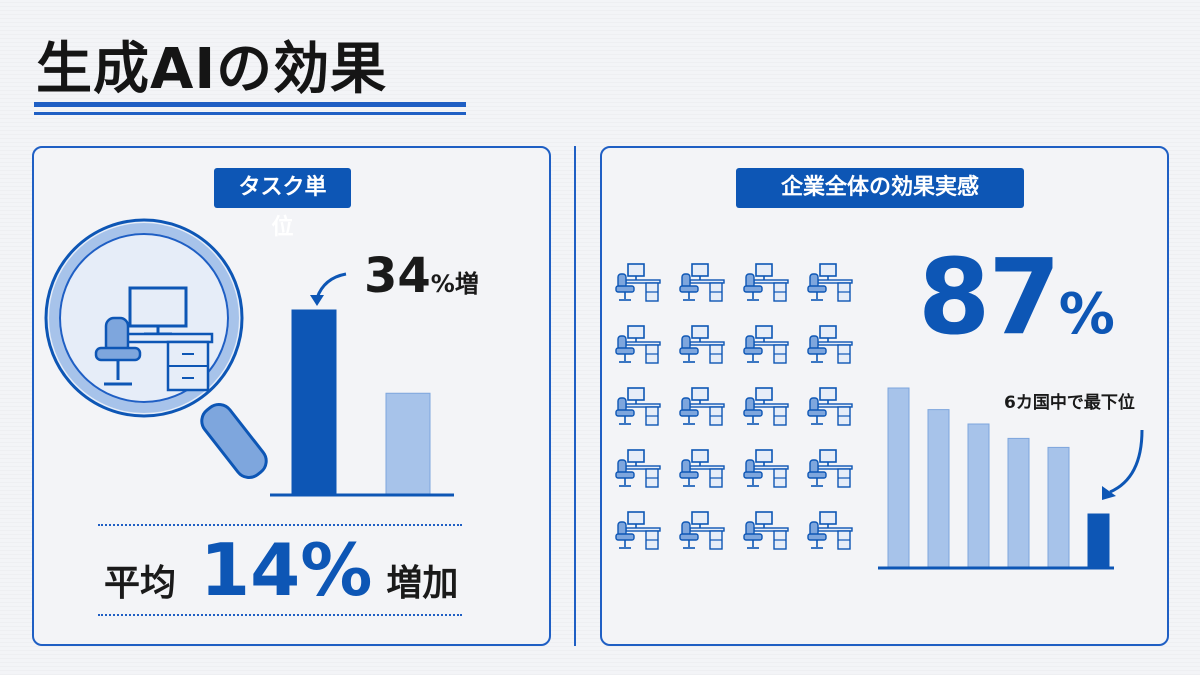 The image size is (1200, 675). What do you see at coordinates (118, 351) in the screenshot?
I see `office-chair-icon` at bounding box center [118, 351].